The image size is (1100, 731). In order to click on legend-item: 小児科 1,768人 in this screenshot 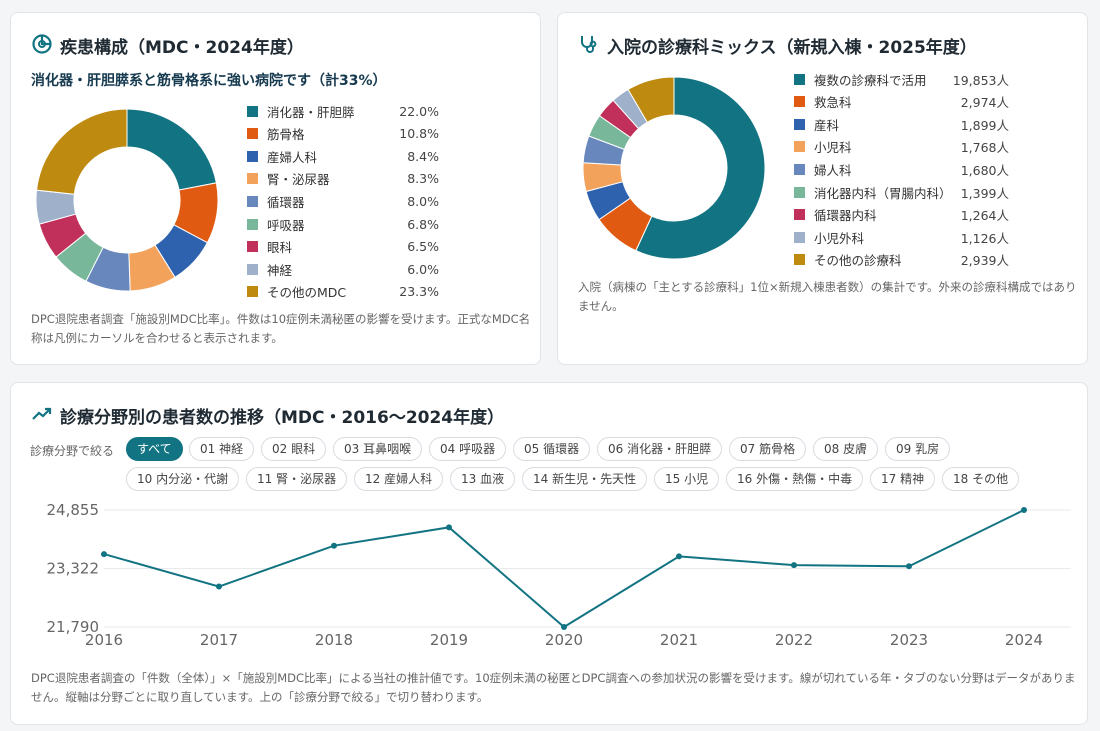, I will do `click(901, 147)`.